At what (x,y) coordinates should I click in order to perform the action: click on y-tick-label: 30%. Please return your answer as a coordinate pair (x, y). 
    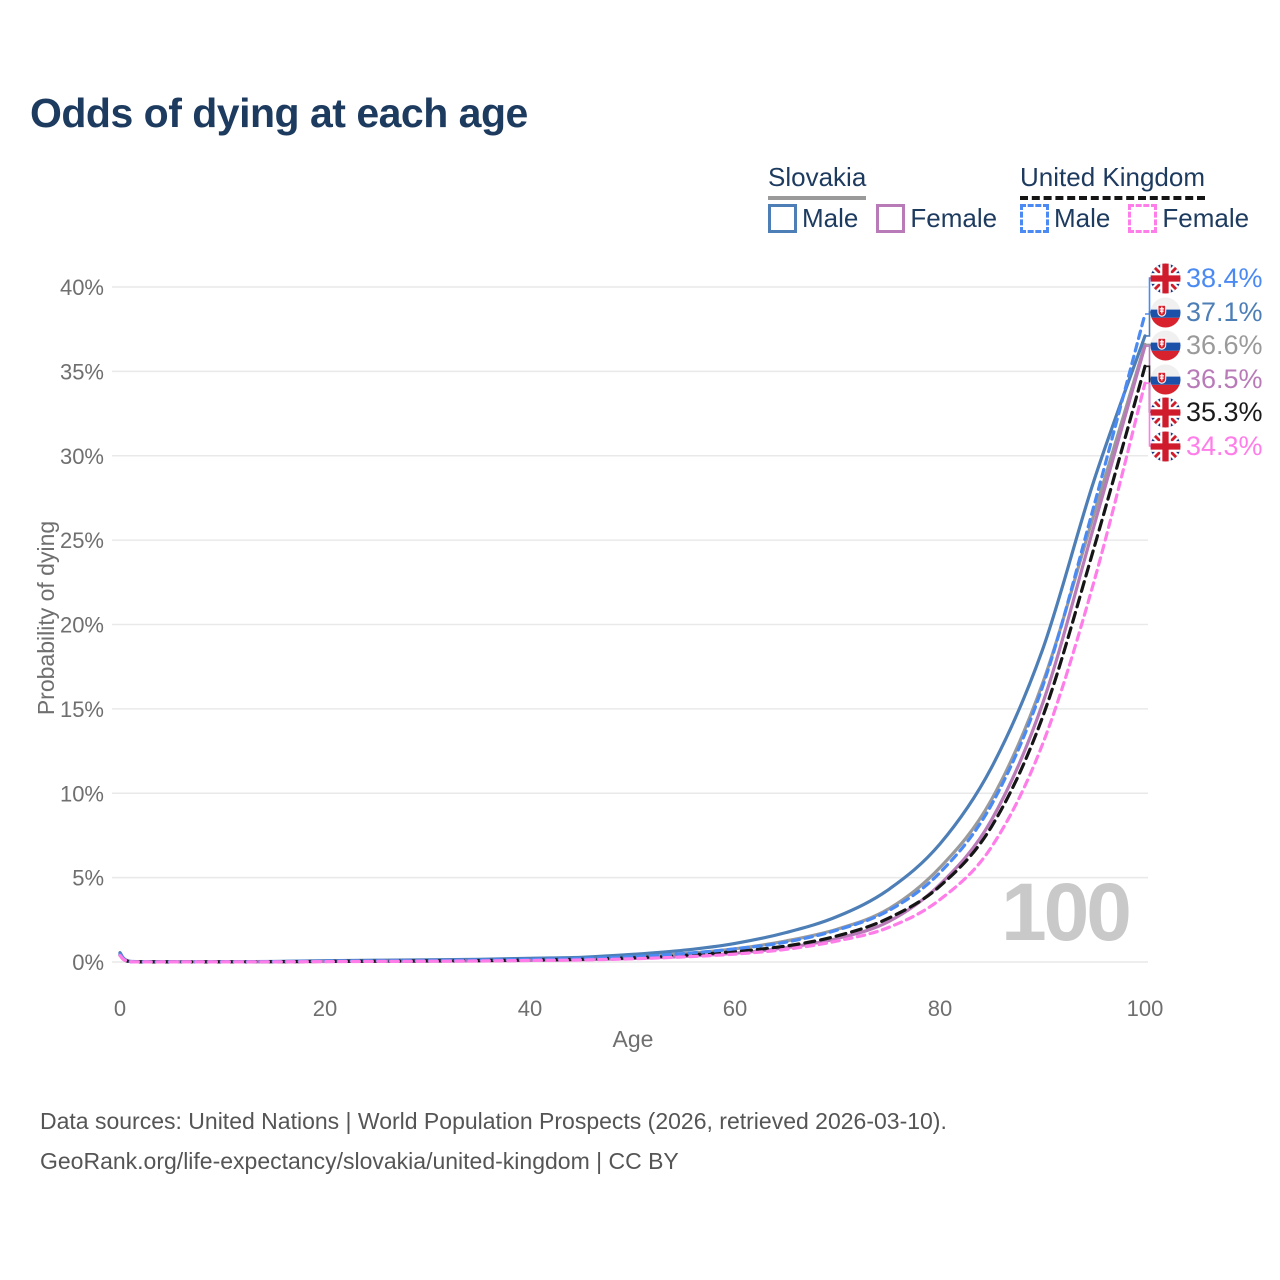
    Looking at the image, I should click on (82, 456).